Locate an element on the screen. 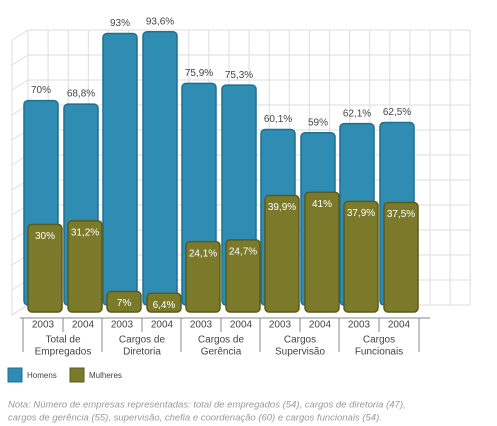 The width and height of the screenshot is (497, 426). legend-label: Mulheres is located at coordinates (105, 375).